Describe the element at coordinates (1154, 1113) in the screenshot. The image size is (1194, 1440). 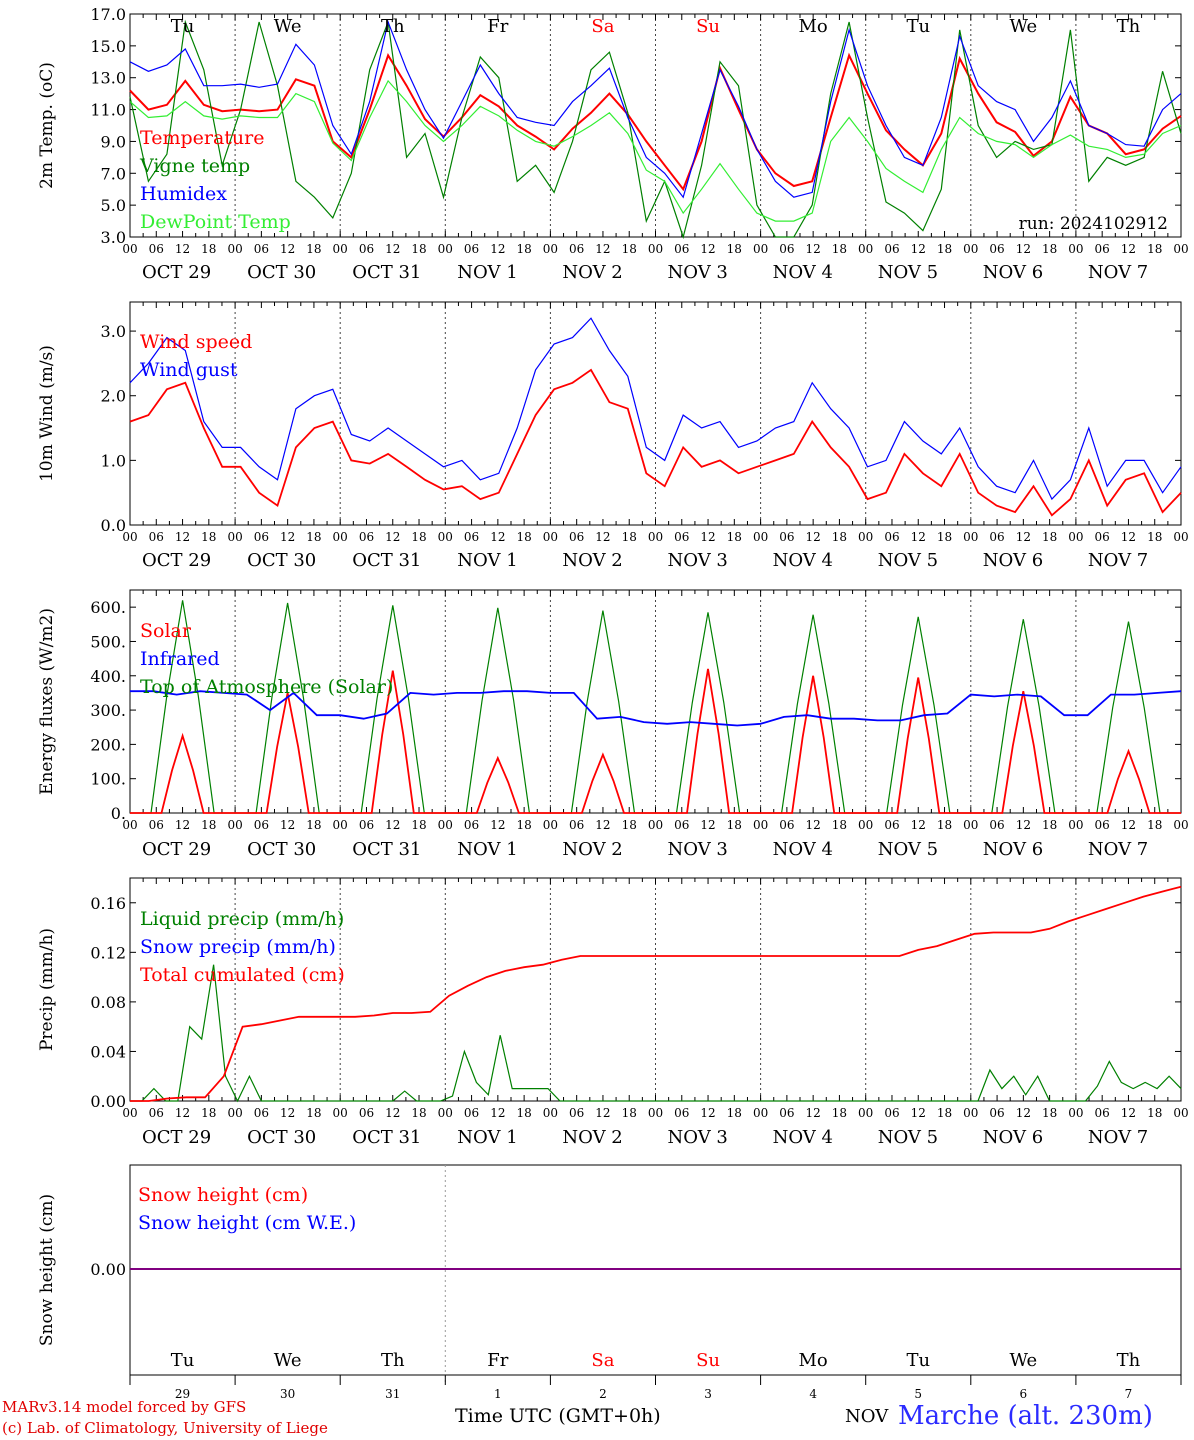
I see `hour-tick-label-3-234: 18` at that location.